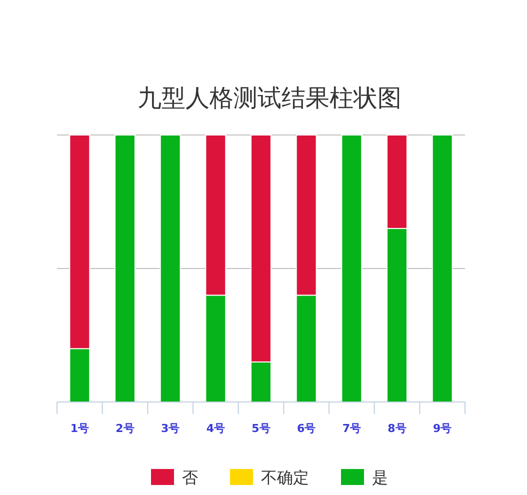 The width and height of the screenshot is (527, 495). I want to click on x-tick-label: 2号, so click(125, 428).